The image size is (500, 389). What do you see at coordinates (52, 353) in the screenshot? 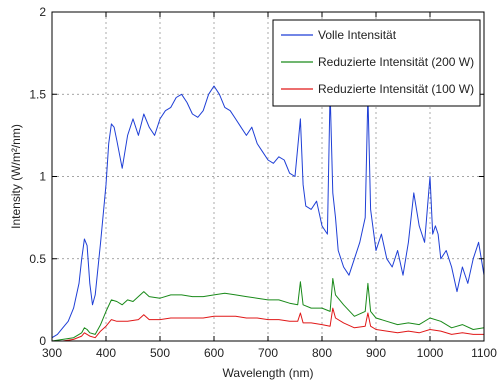
I see `x-tick-label: 300` at bounding box center [52, 353].